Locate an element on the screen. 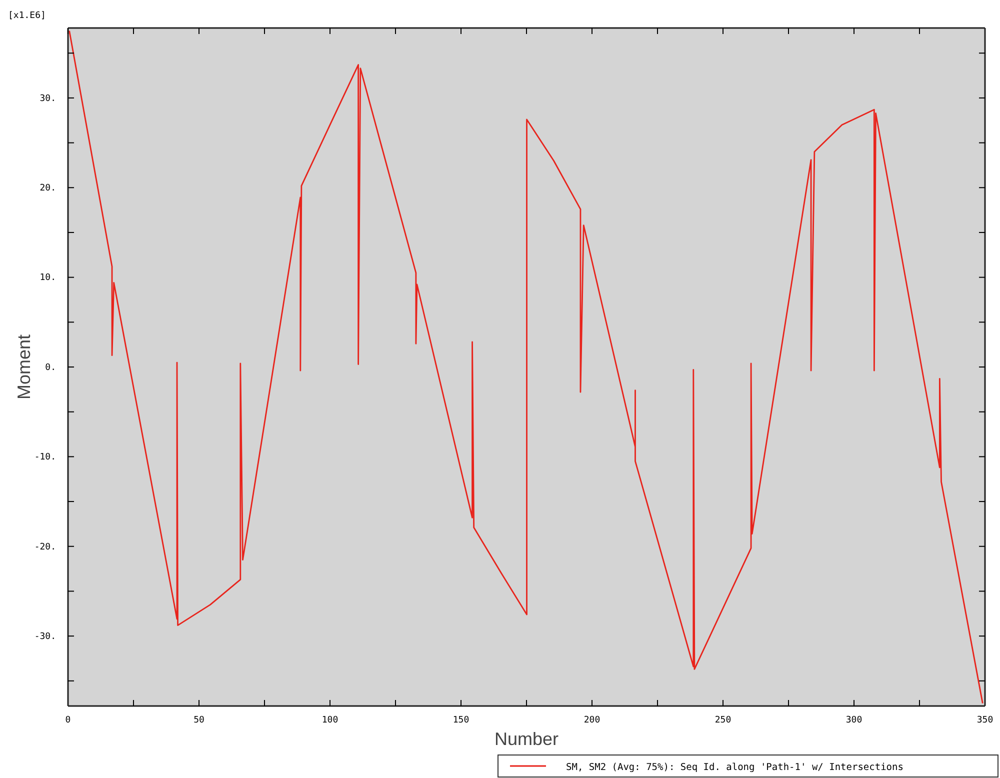  x-tick-label: 250 is located at coordinates (723, 720).